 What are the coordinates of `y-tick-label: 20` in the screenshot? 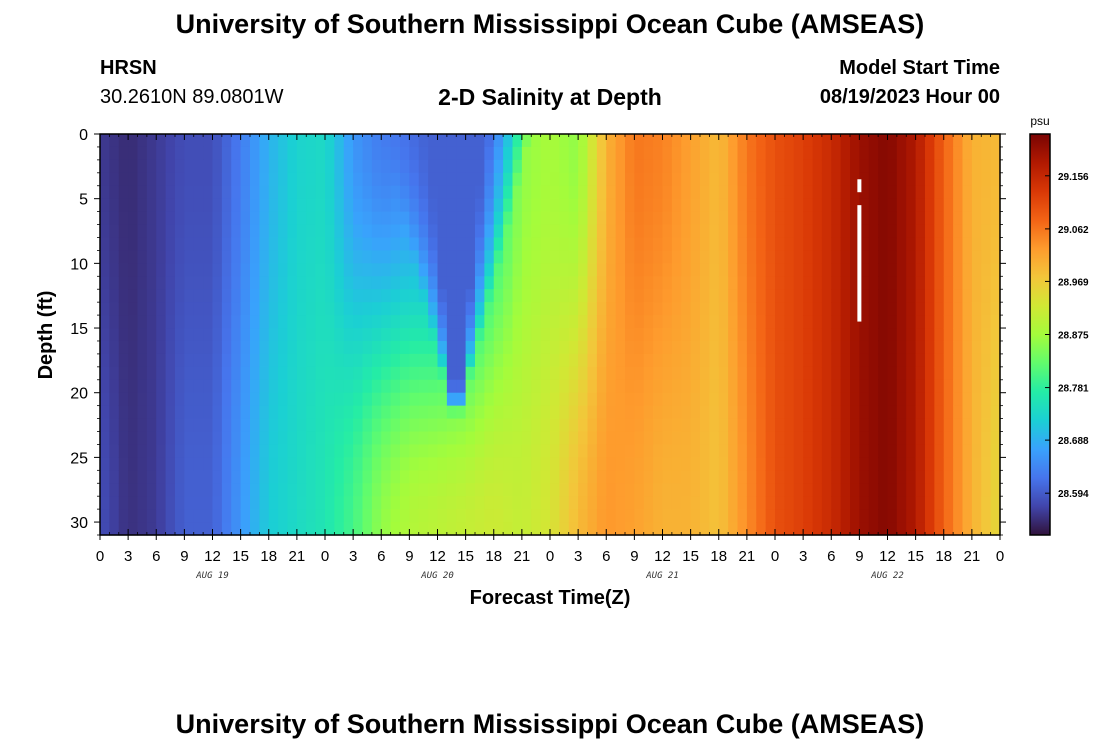 It's located at (79, 394).